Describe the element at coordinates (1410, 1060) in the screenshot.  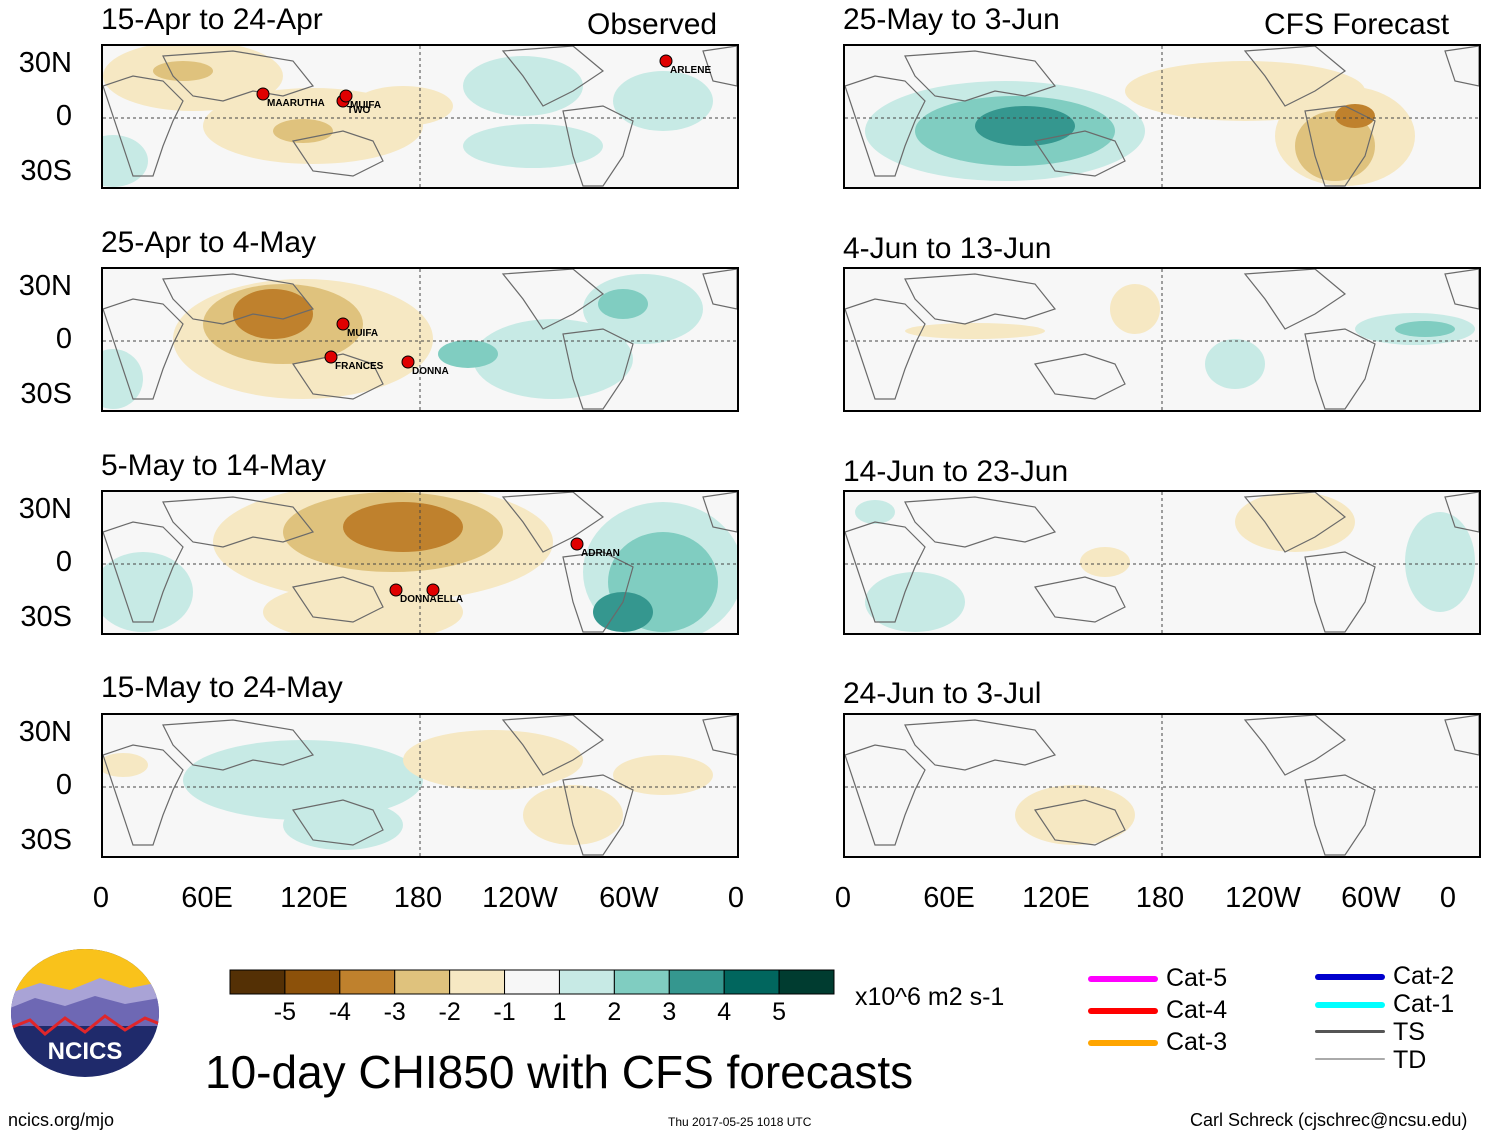
I see `legend-label: TD` at that location.